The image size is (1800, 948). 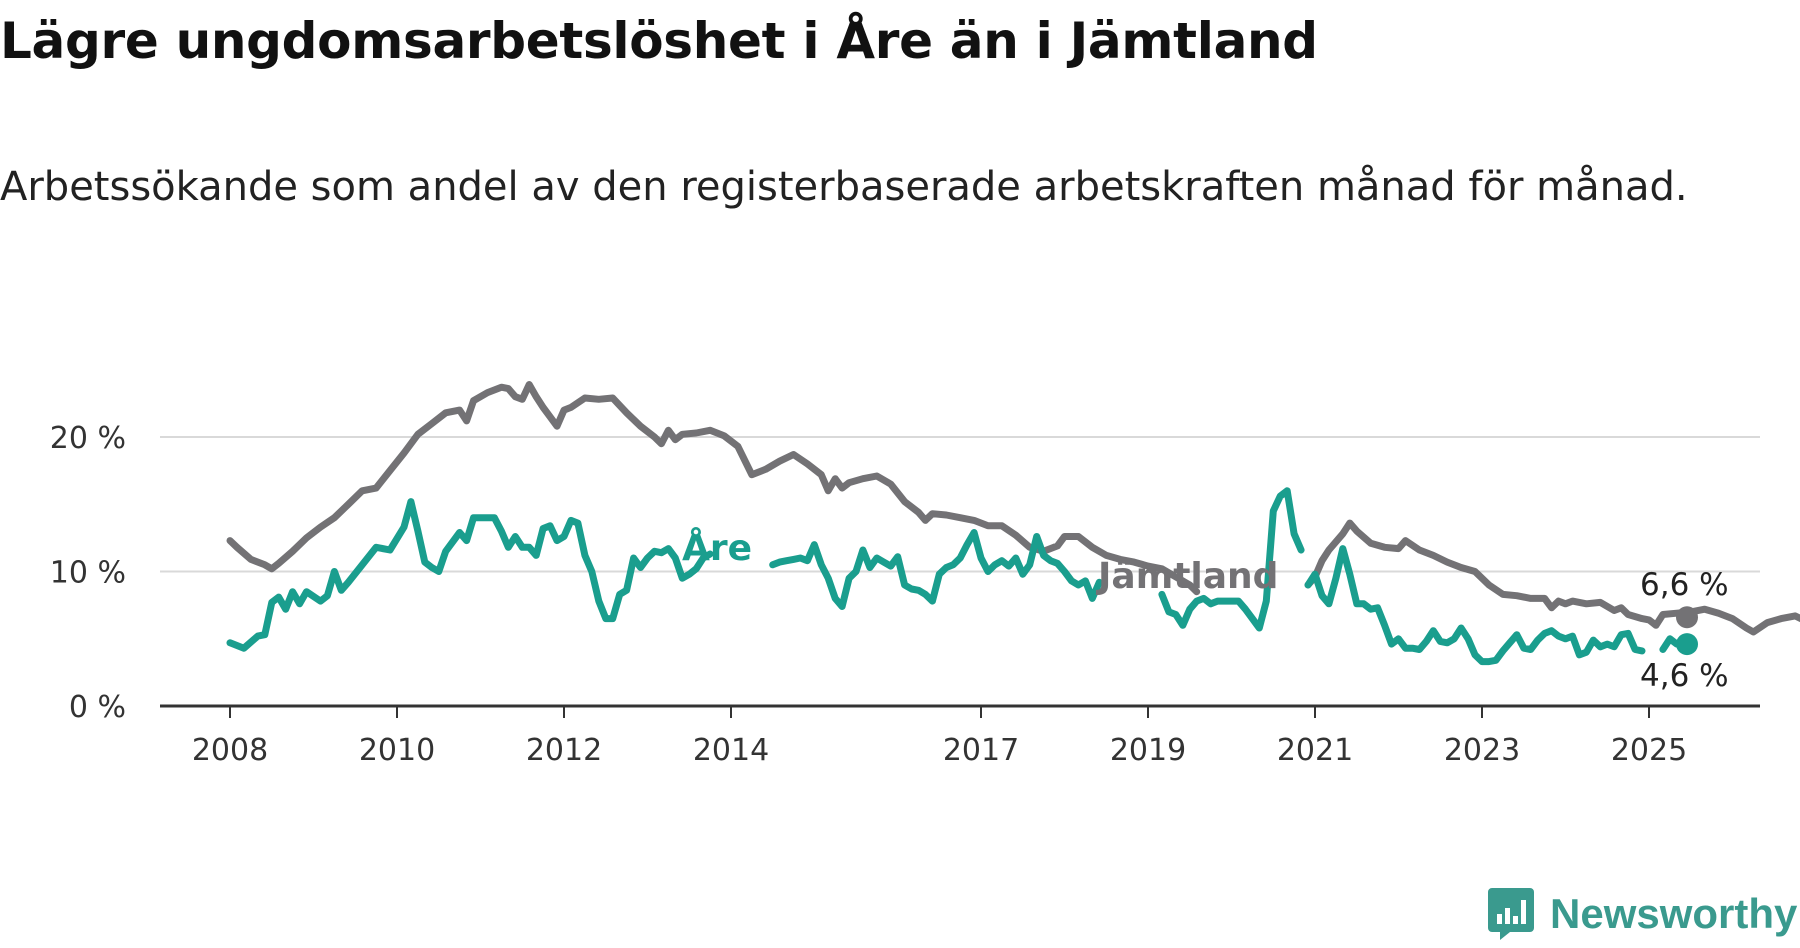 I want to click on series-label-jamtland: Jämtland, so click(x=1186, y=576).